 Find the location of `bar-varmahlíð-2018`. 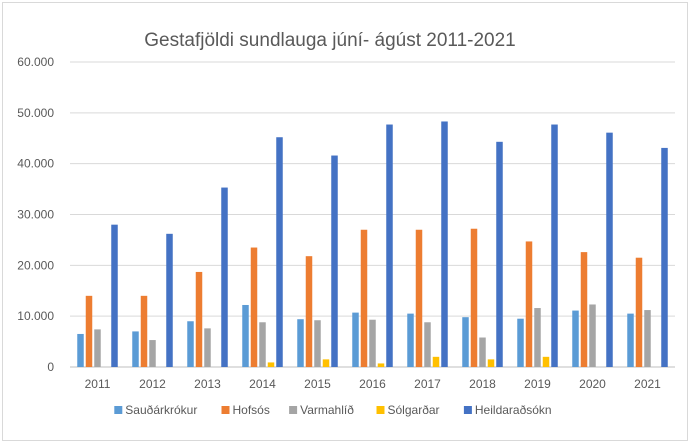

bar-varmahlíð-2018 is located at coordinates (482, 352).